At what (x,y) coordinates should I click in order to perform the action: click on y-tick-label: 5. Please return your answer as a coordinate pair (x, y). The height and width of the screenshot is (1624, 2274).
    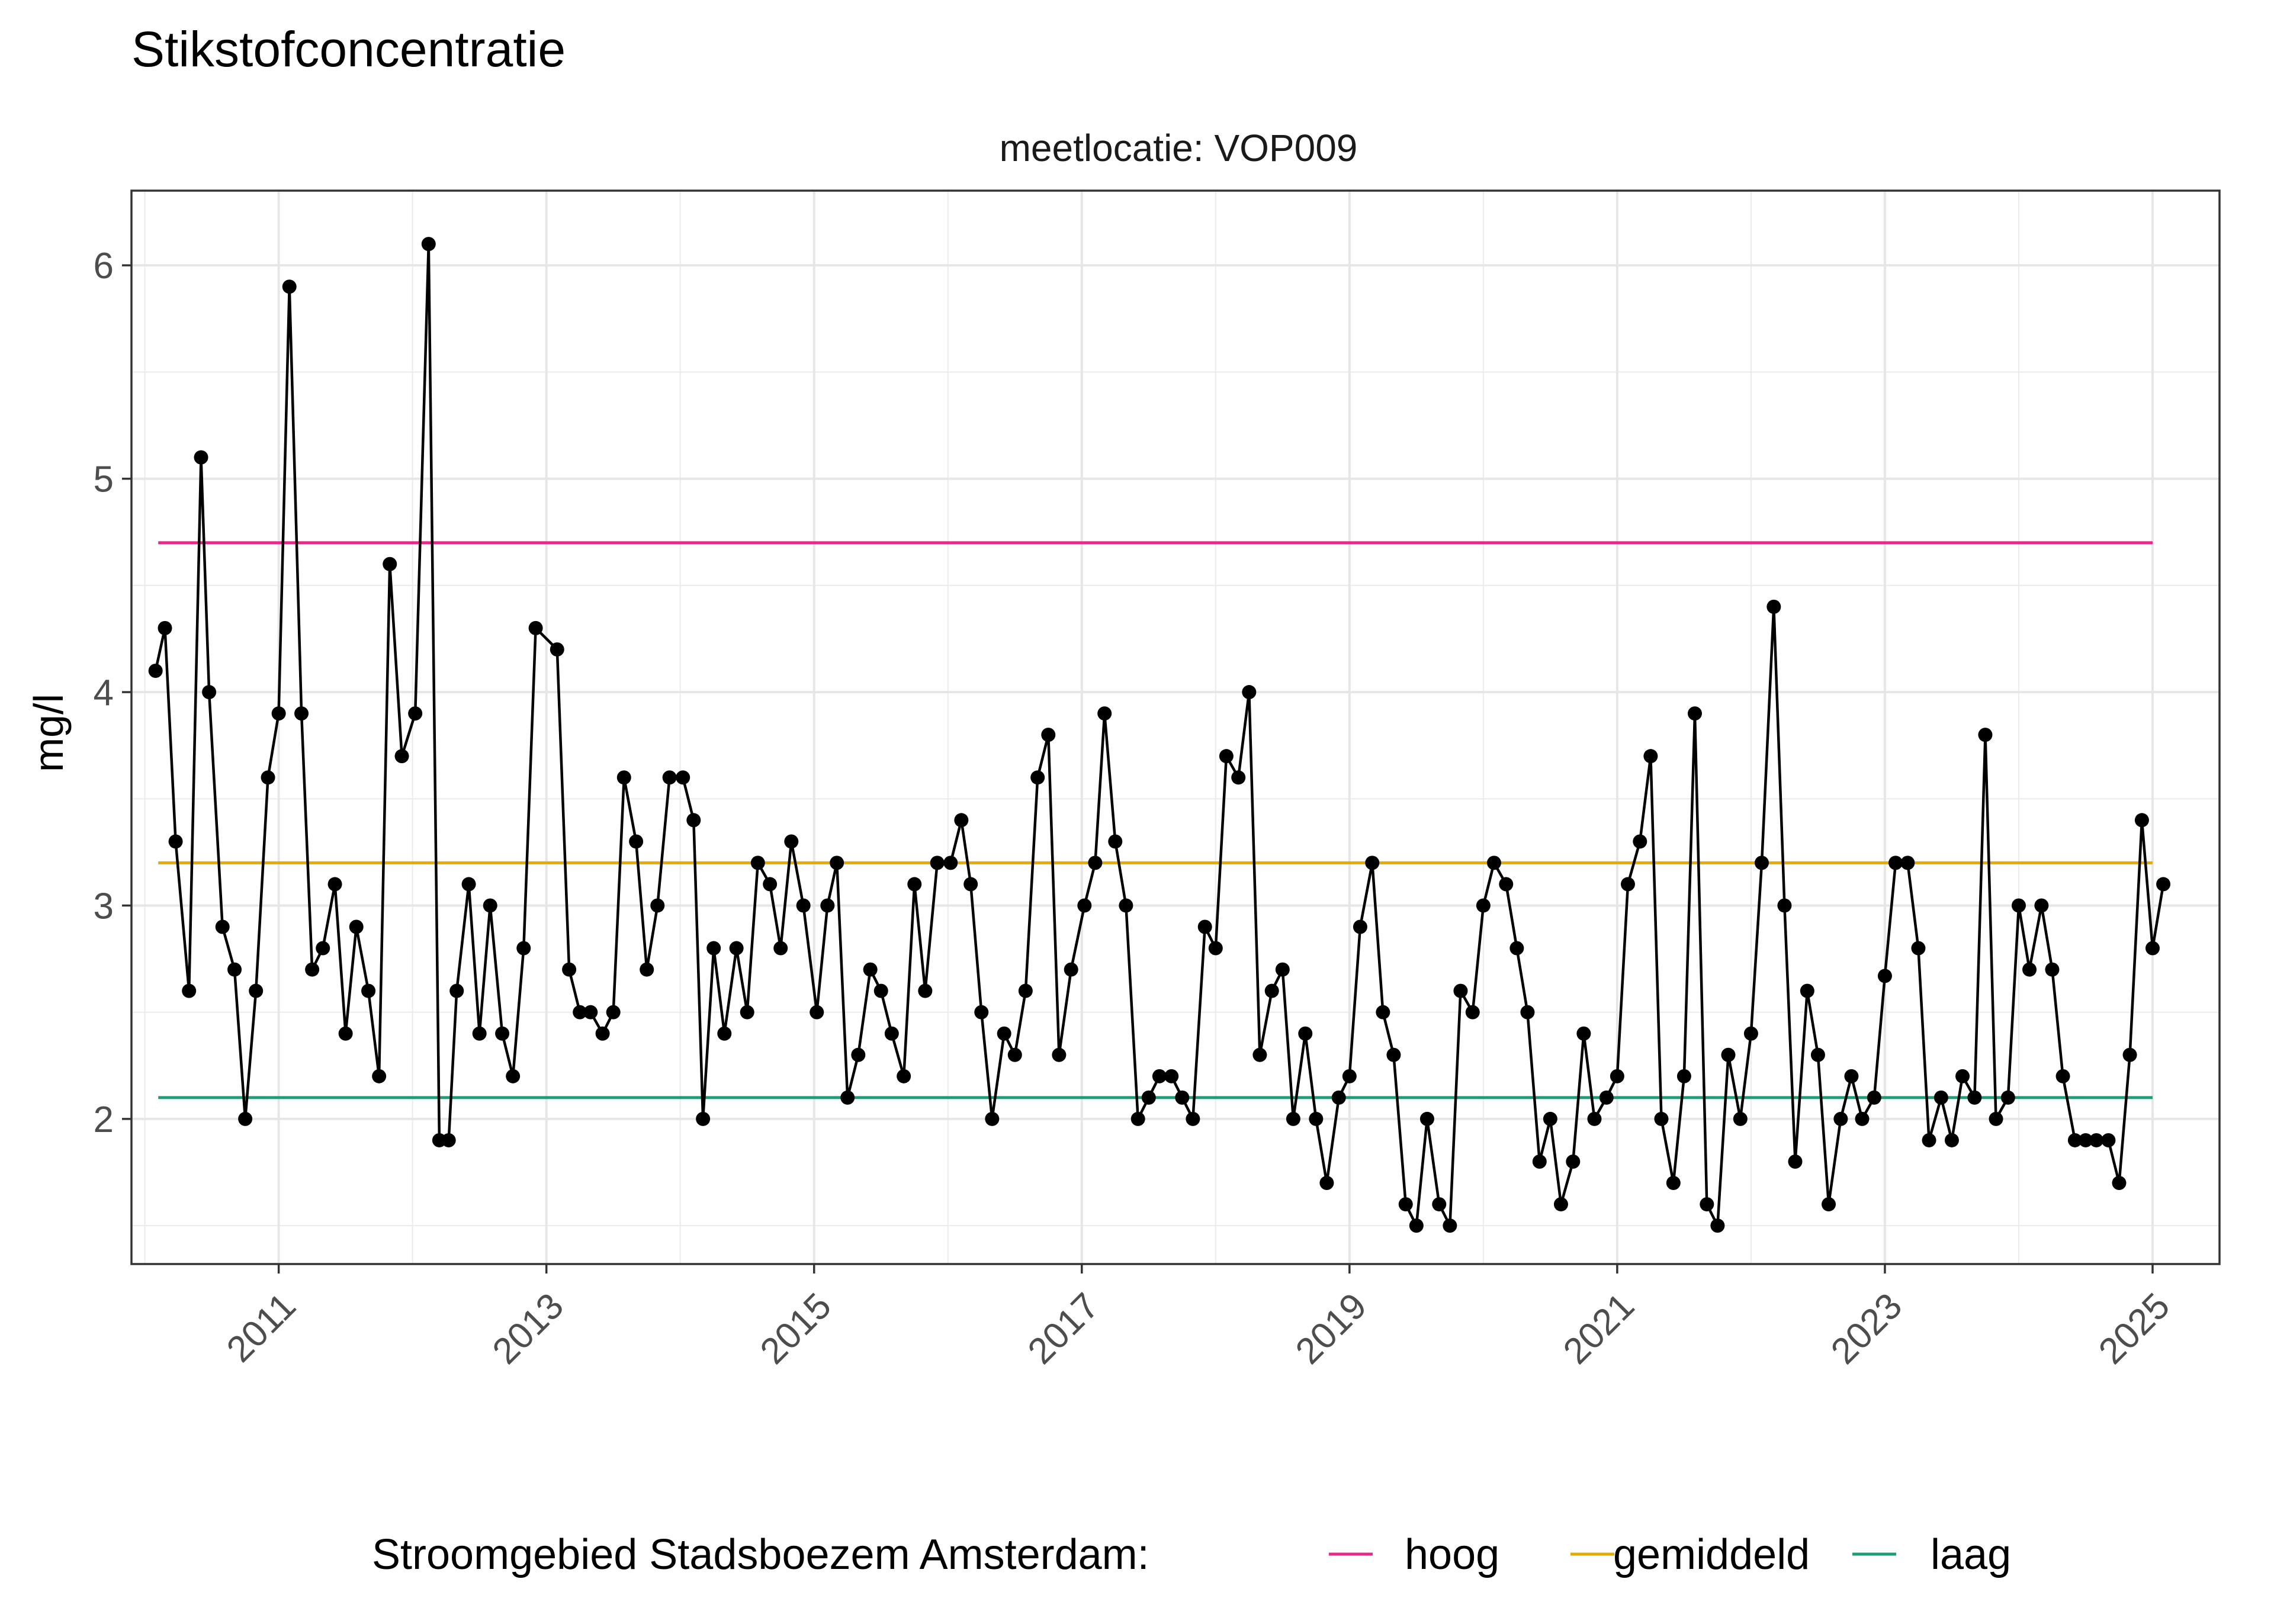
    Looking at the image, I should click on (104, 479).